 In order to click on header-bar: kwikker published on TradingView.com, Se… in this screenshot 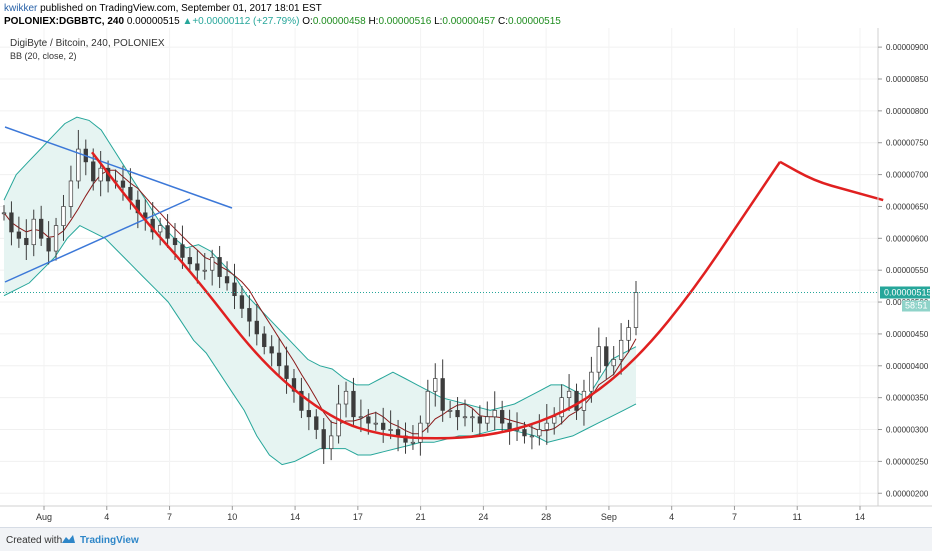, I will do `click(466, 14)`.